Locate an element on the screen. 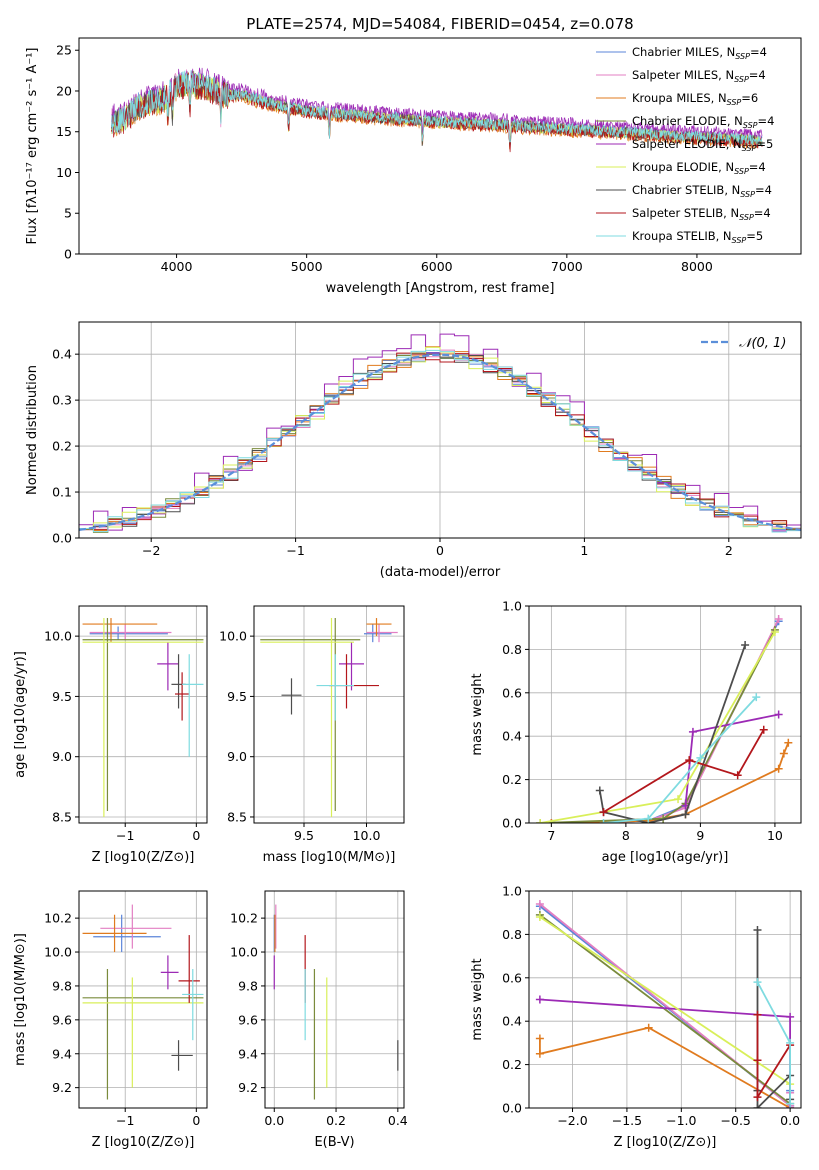 The image size is (819, 1170). y-tick-label: 0 is located at coordinates (68, 254).